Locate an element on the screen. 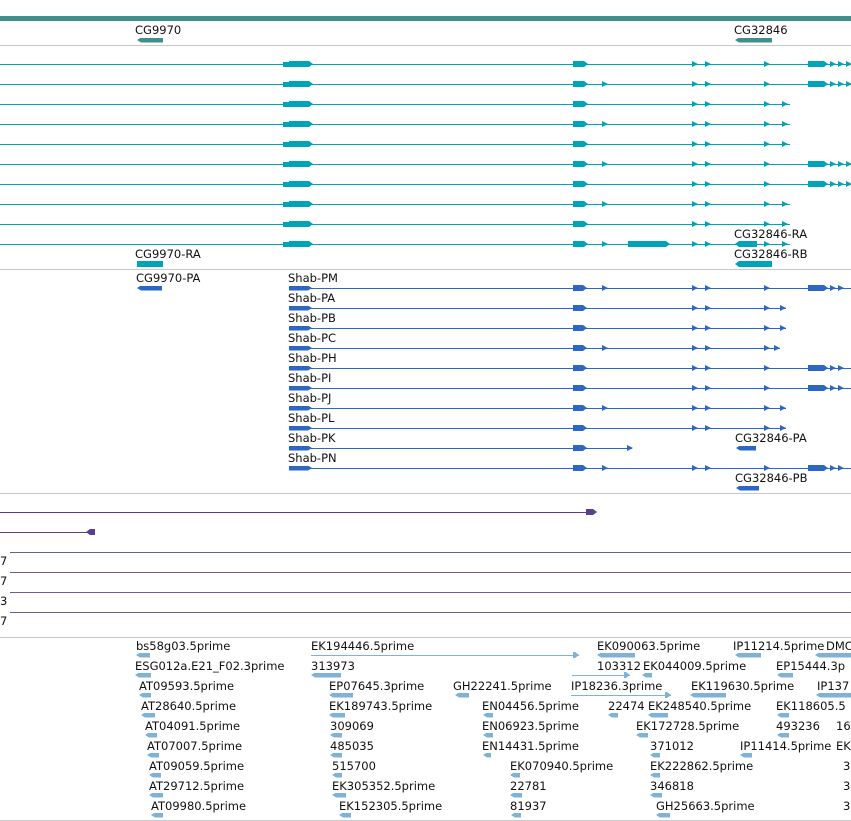  est-label: IP11214.5prime is located at coordinates (779, 646).